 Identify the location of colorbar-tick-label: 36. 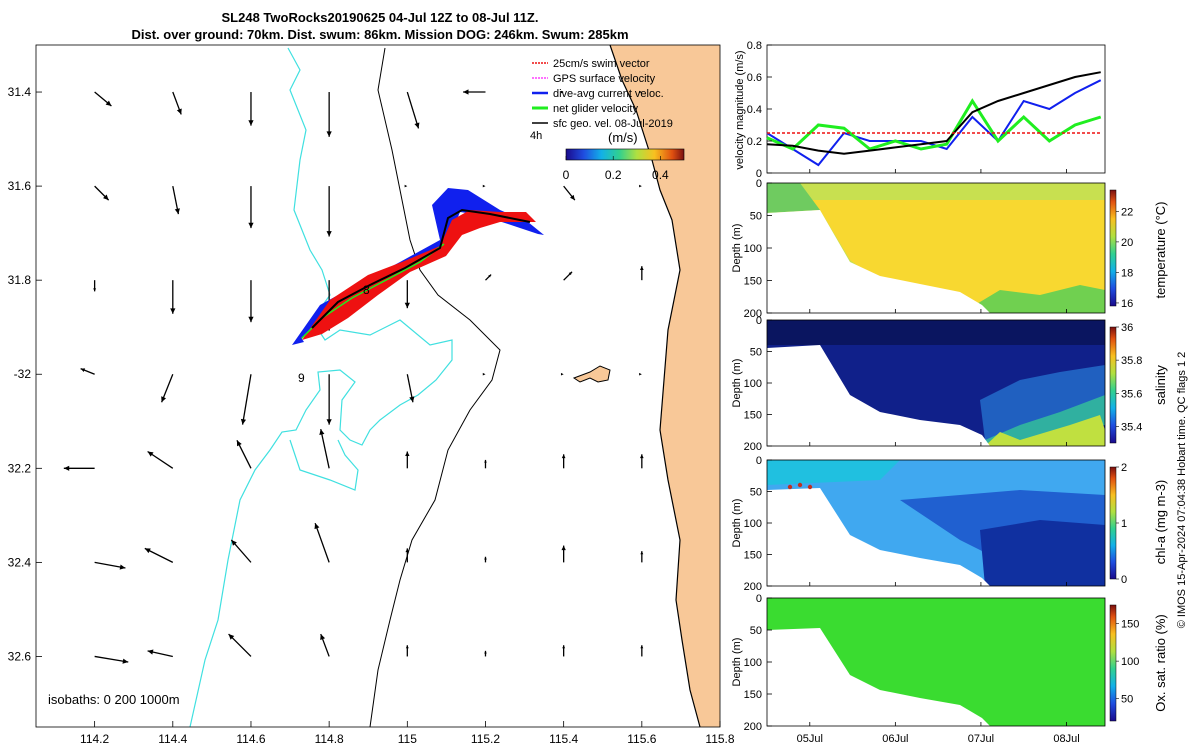
(1127, 328).